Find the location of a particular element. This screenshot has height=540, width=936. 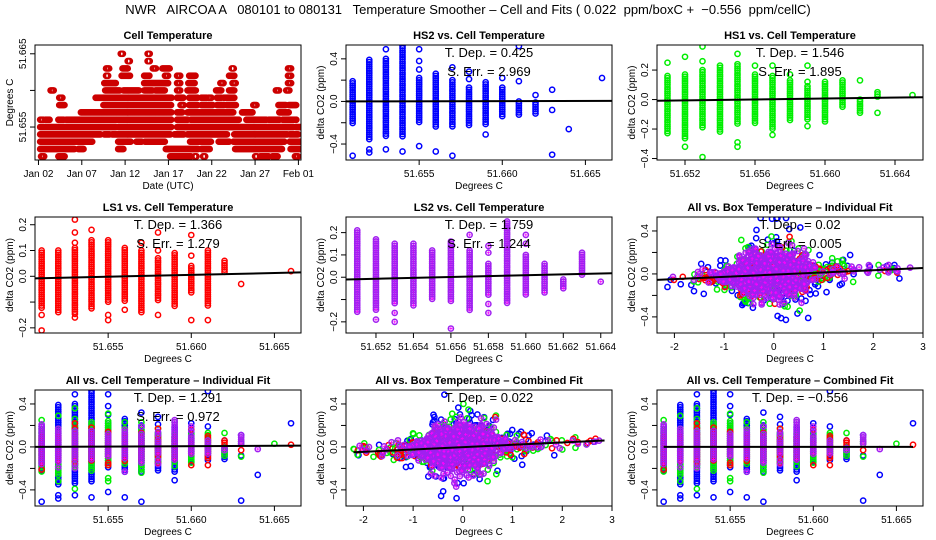

plot-frame is located at coordinates (168, 275).